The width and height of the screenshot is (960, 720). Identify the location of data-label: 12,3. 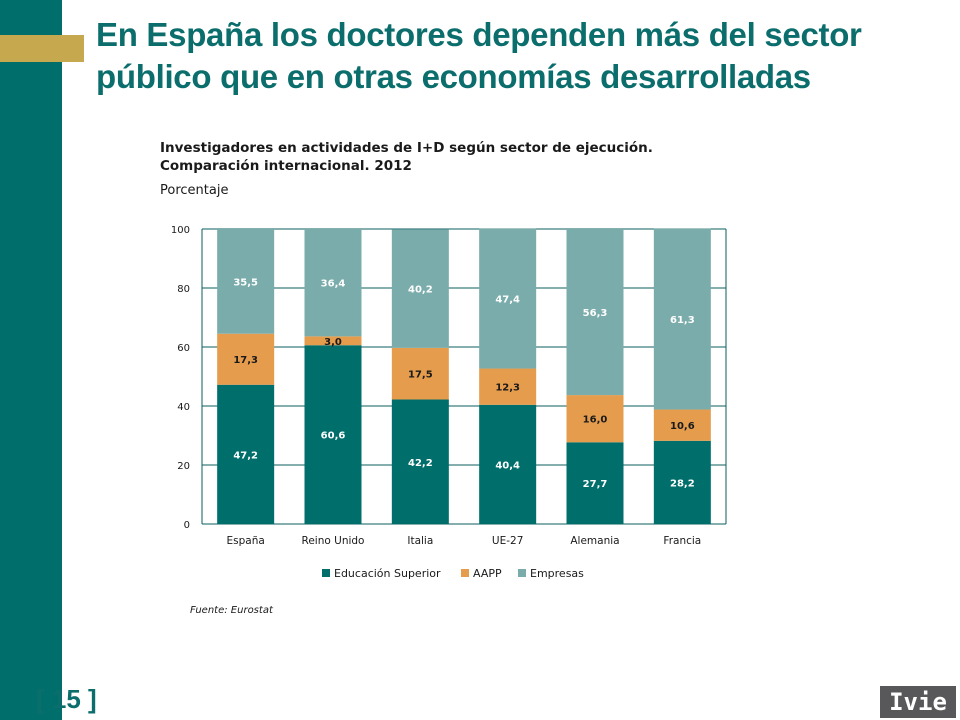
(507, 388).